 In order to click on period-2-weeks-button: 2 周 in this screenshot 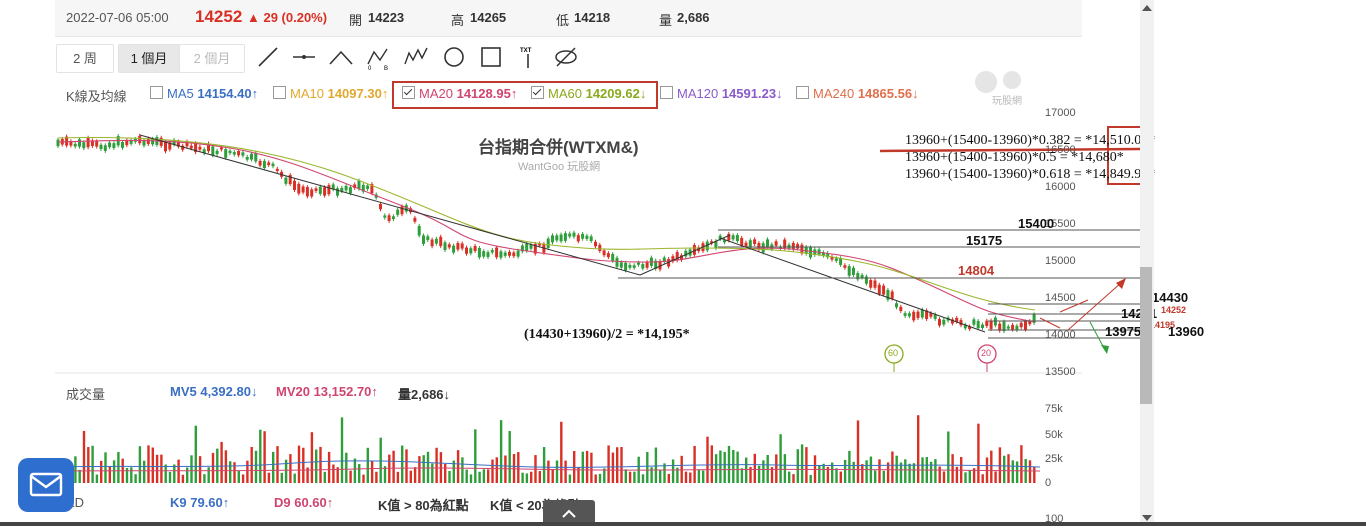, I will do `click(85, 58)`.